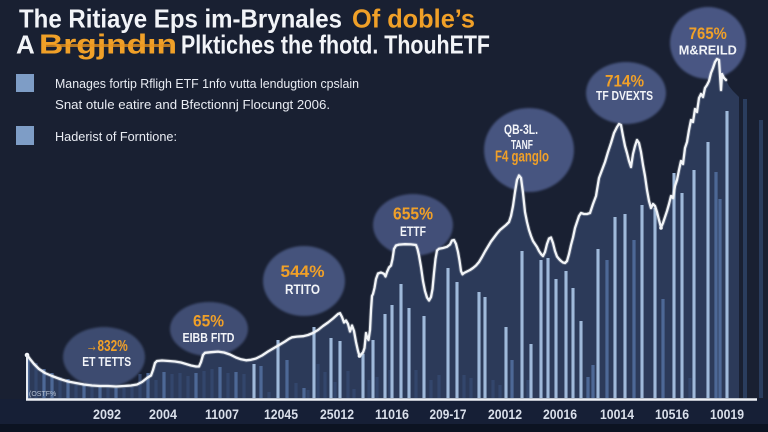 The image size is (768, 432). I want to click on svg-text: TF DVEXTS, so click(624, 96).